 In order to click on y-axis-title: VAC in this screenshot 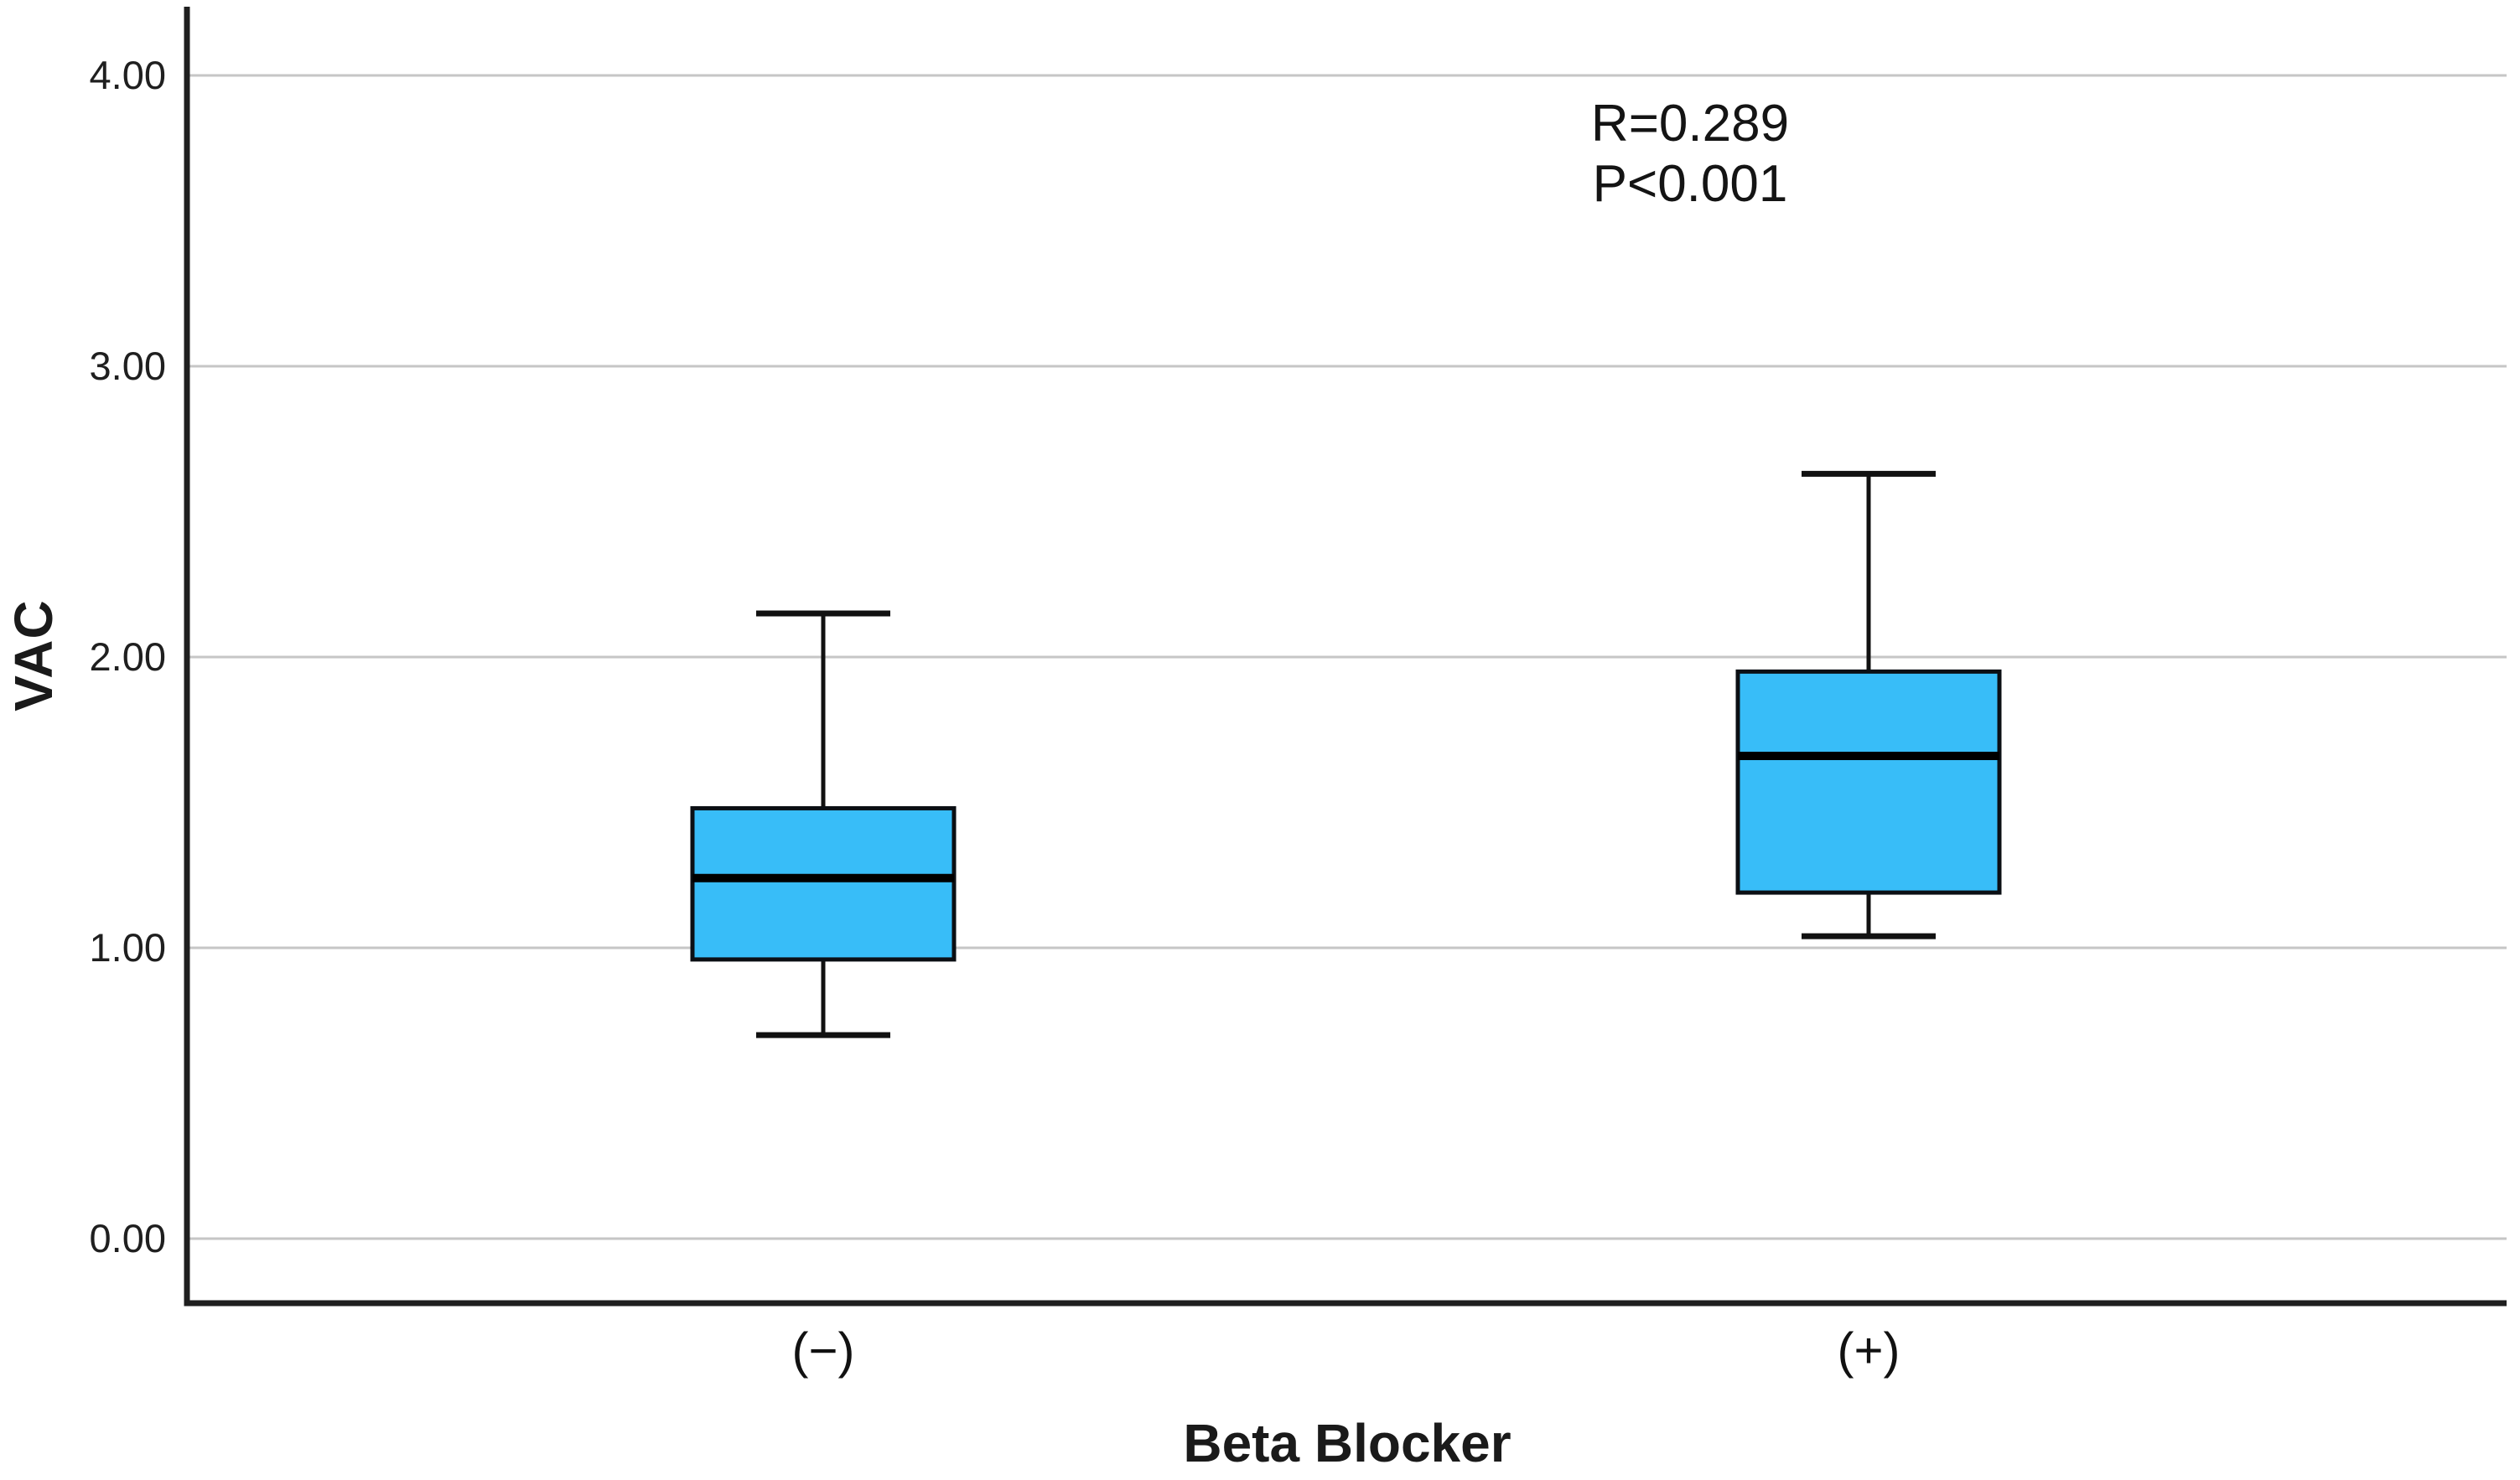, I will do `click(33, 655)`.